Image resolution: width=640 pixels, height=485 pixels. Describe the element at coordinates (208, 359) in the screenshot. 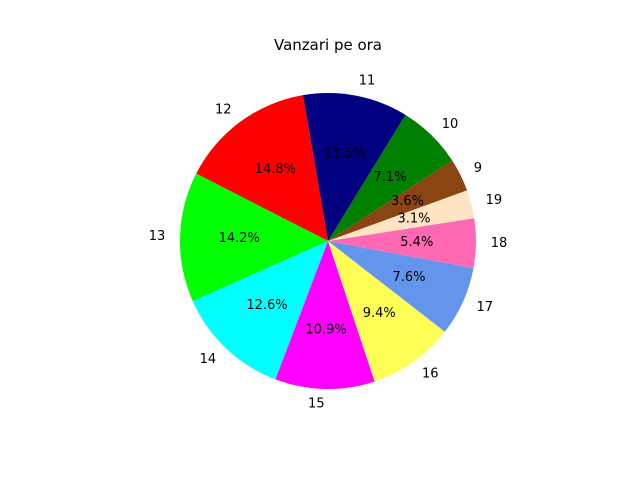

I see `slice-category-label-14: 14` at that location.